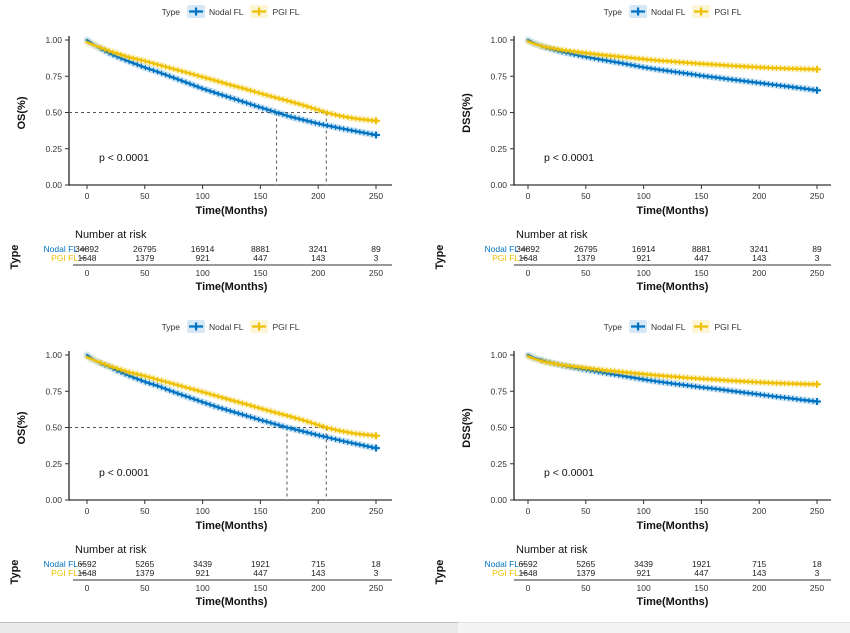 The image size is (850, 633). What do you see at coordinates (203, 249) in the screenshot?
I see `risk-value: 16914` at bounding box center [203, 249].